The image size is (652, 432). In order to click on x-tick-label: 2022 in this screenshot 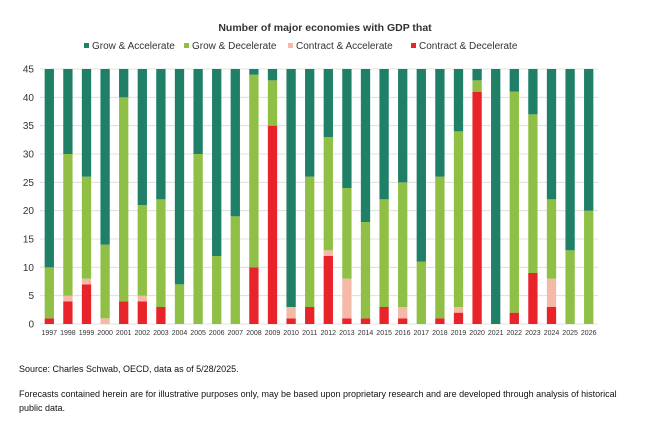, I will do `click(515, 333)`.